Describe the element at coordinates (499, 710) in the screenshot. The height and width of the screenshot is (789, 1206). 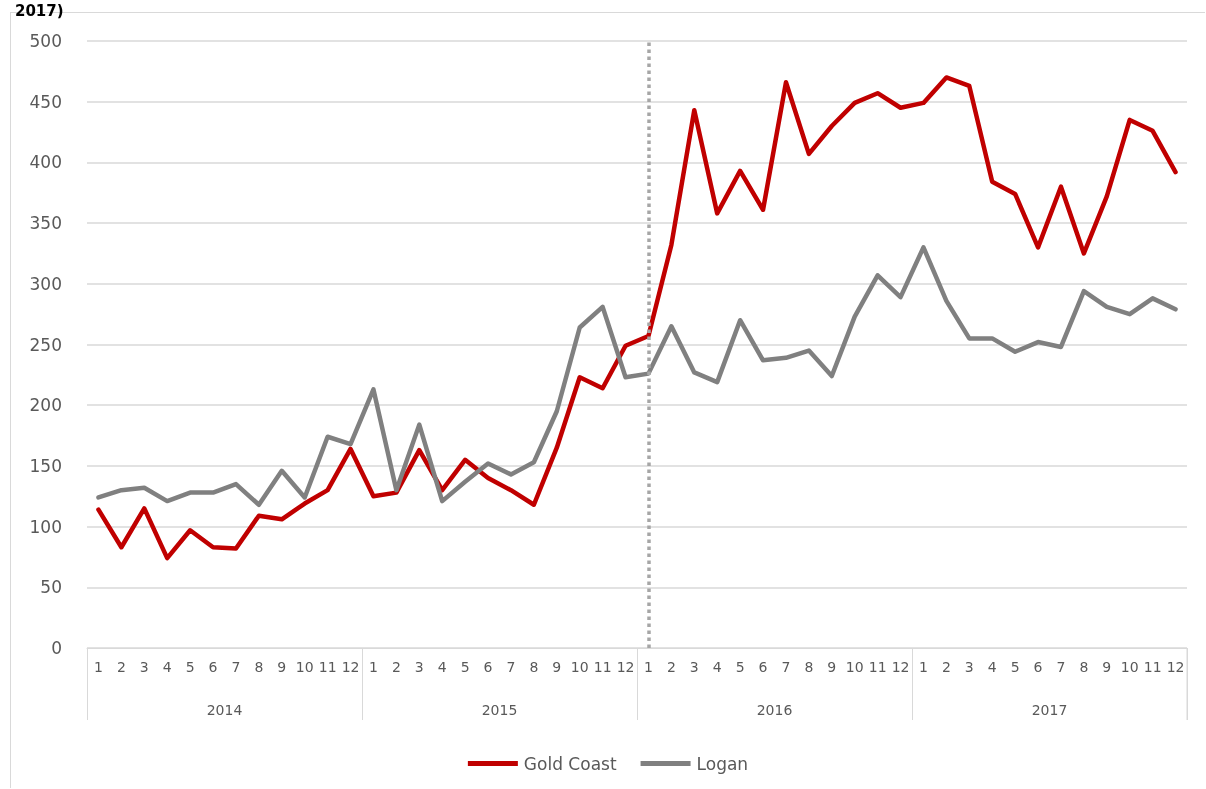
I see `text: 2015` at that location.